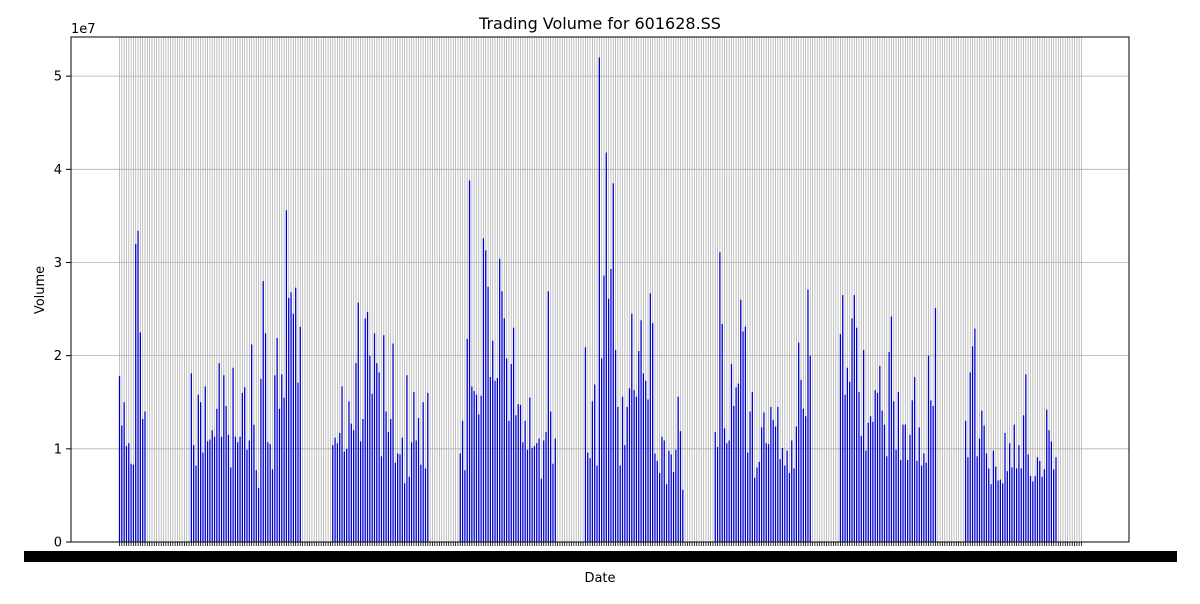 This screenshot has height=604, width=1200. Describe the element at coordinates (62, 310) in the screenshot. I see `y-axis-ticks: 0 1 2 3 4 5` at that location.